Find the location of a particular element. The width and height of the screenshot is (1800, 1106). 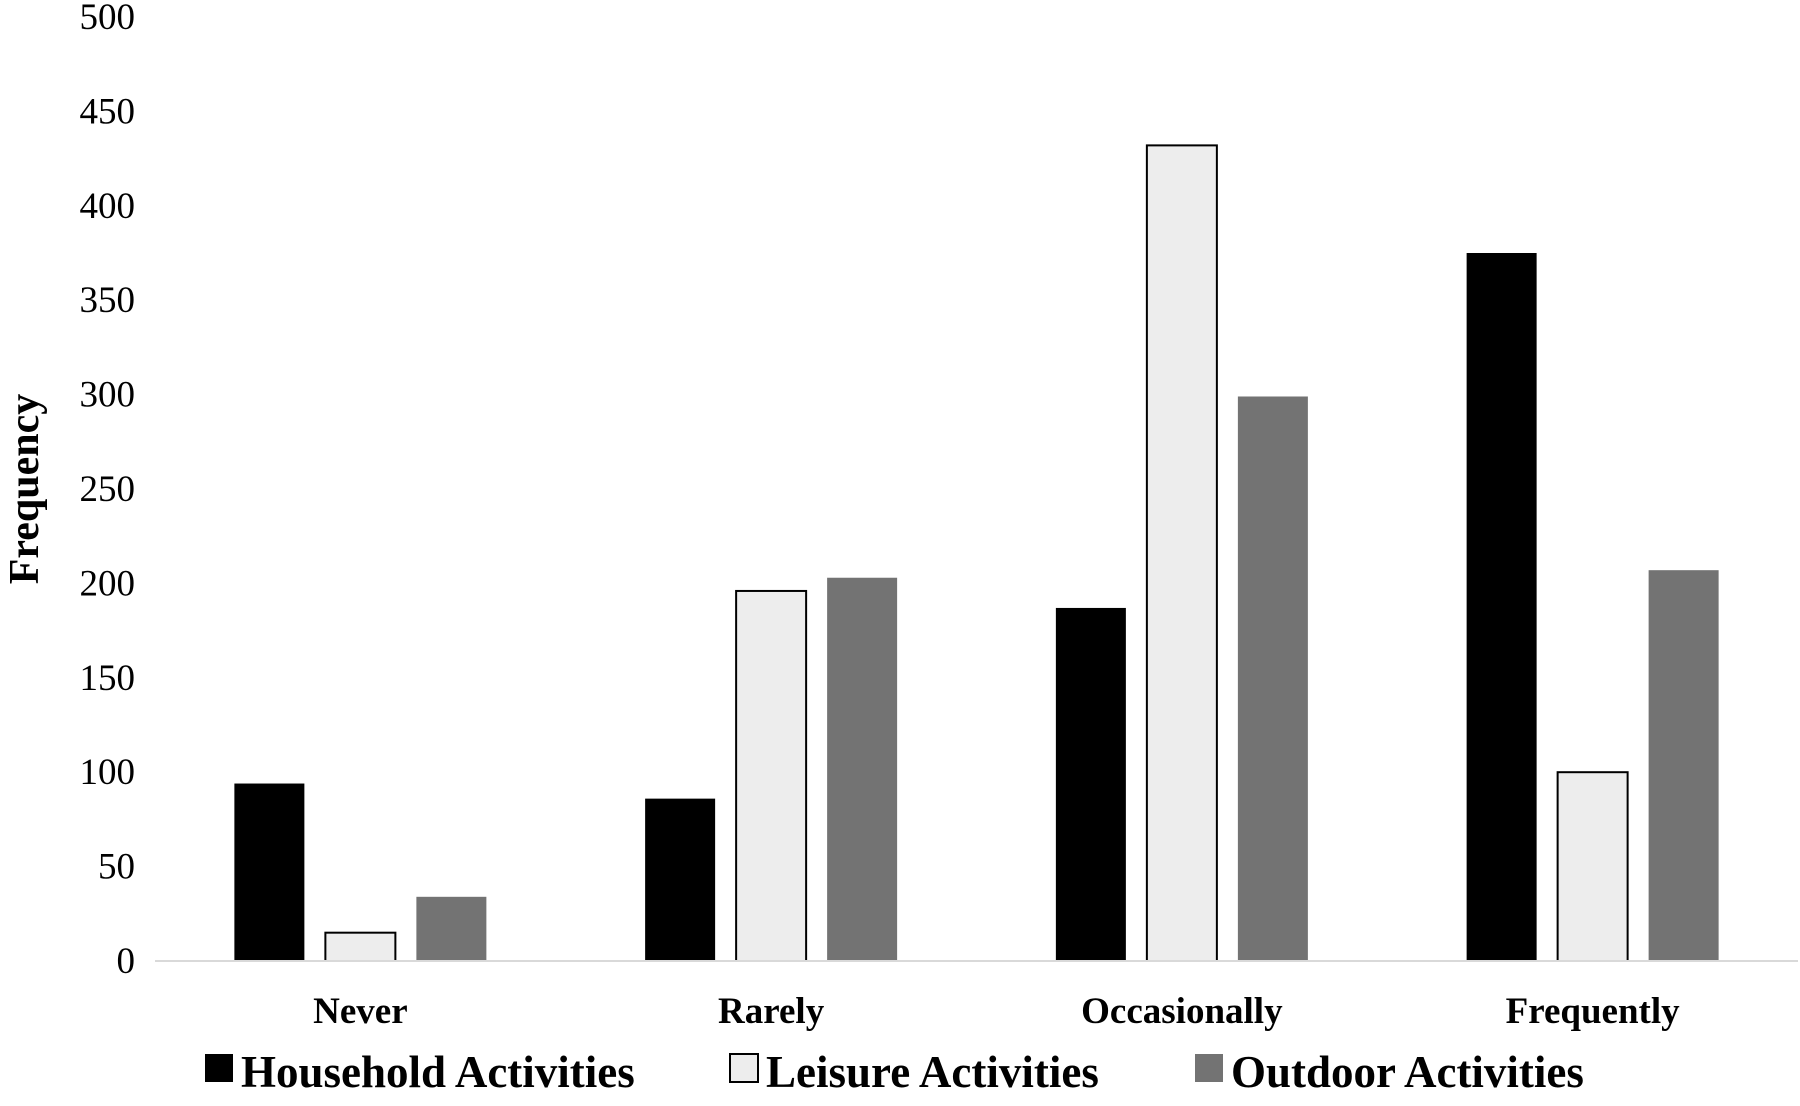

y-tick-label: 200 is located at coordinates (108, 583).